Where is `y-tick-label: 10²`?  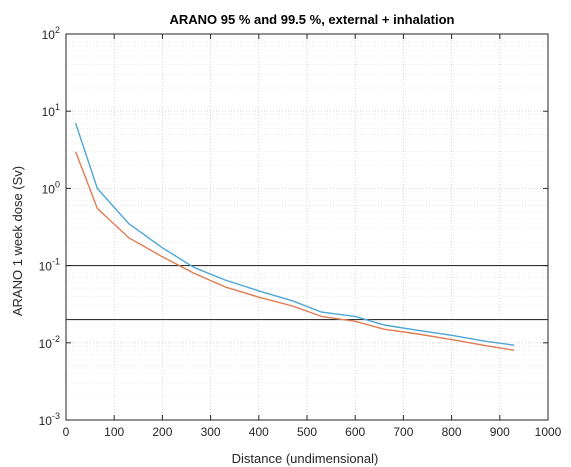
y-tick-label: 10² is located at coordinates (51, 33).